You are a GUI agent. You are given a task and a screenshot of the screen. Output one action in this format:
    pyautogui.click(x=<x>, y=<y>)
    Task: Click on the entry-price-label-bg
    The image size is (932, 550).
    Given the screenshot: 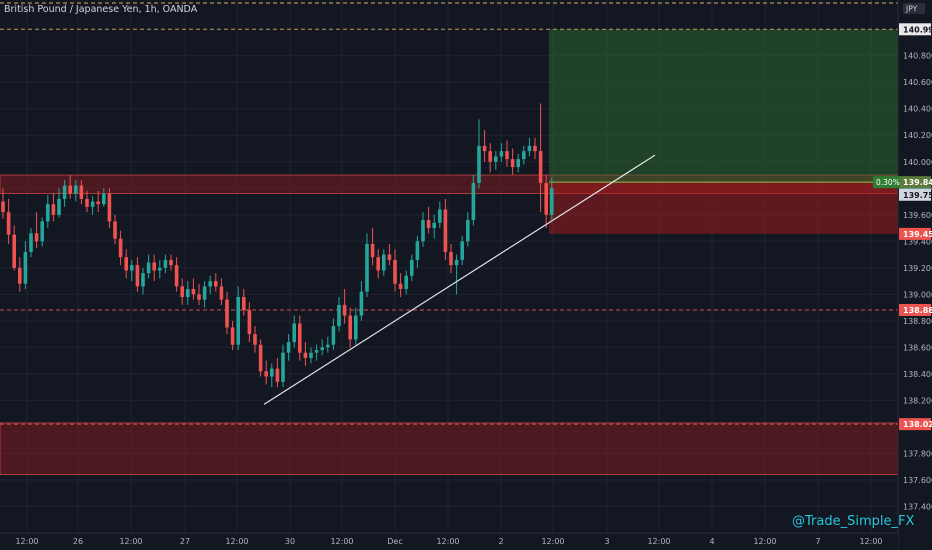 What is the action you would take?
    pyautogui.click(x=915, y=182)
    